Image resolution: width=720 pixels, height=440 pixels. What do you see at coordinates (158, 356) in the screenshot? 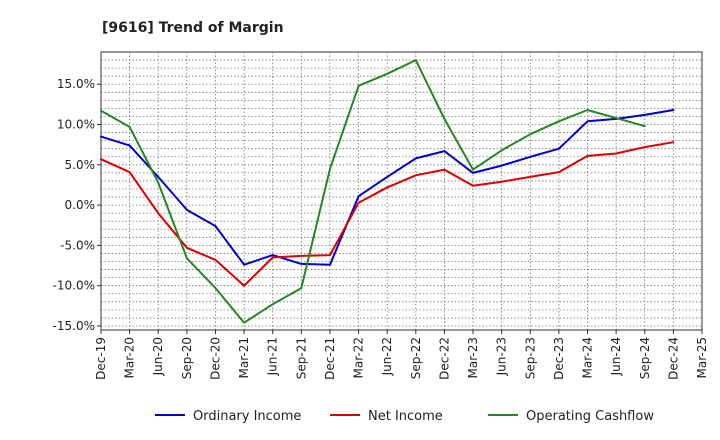
I see `x-tick-label: Jun-20` at bounding box center [158, 356].